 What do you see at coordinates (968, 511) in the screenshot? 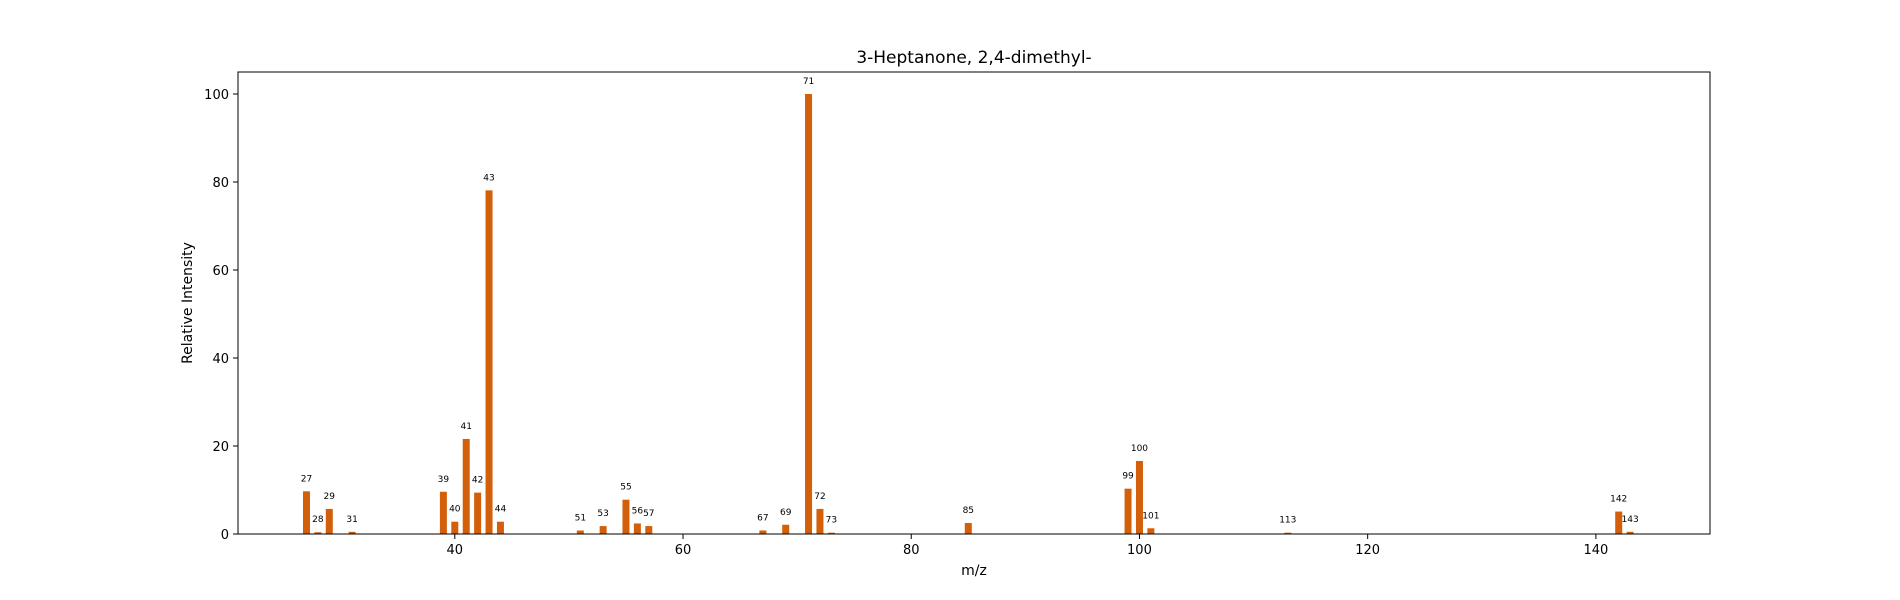
I see `peak-label-85: 85` at bounding box center [968, 511].